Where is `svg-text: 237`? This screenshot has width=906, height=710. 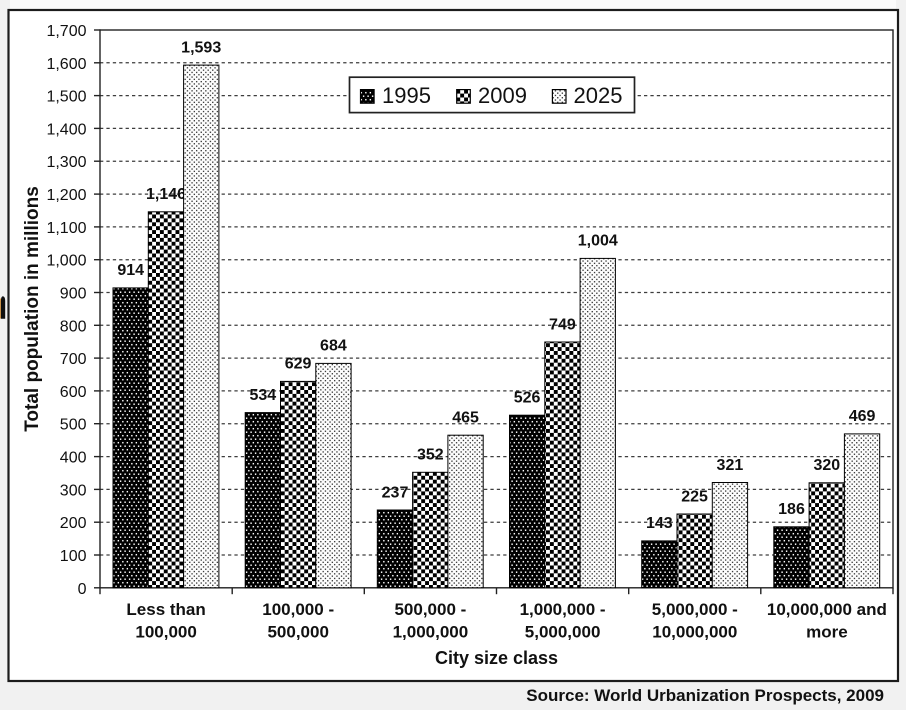
svg-text: 237 is located at coordinates (395, 492).